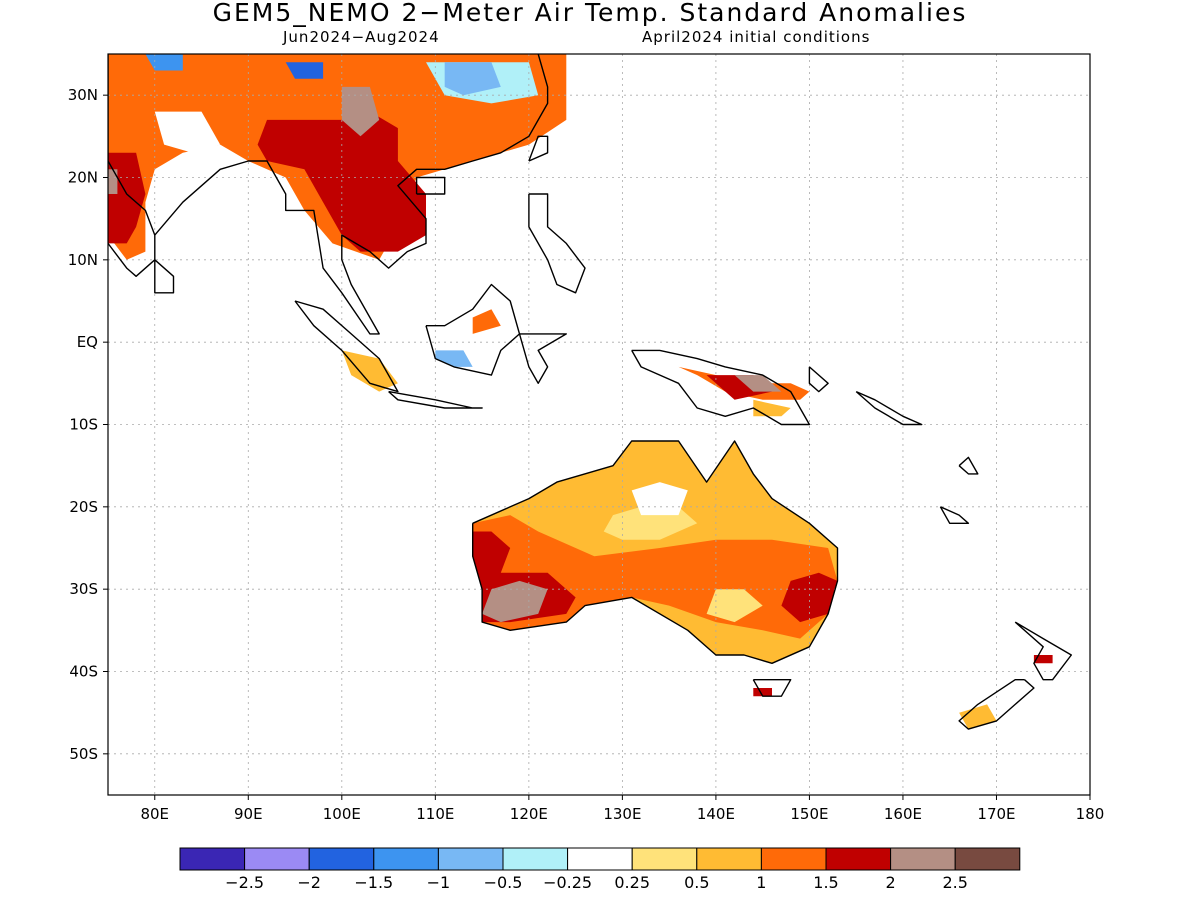 Image resolution: width=1200 pixels, height=900 pixels. I want to click on lon-tick-label: 80E, so click(154, 814).